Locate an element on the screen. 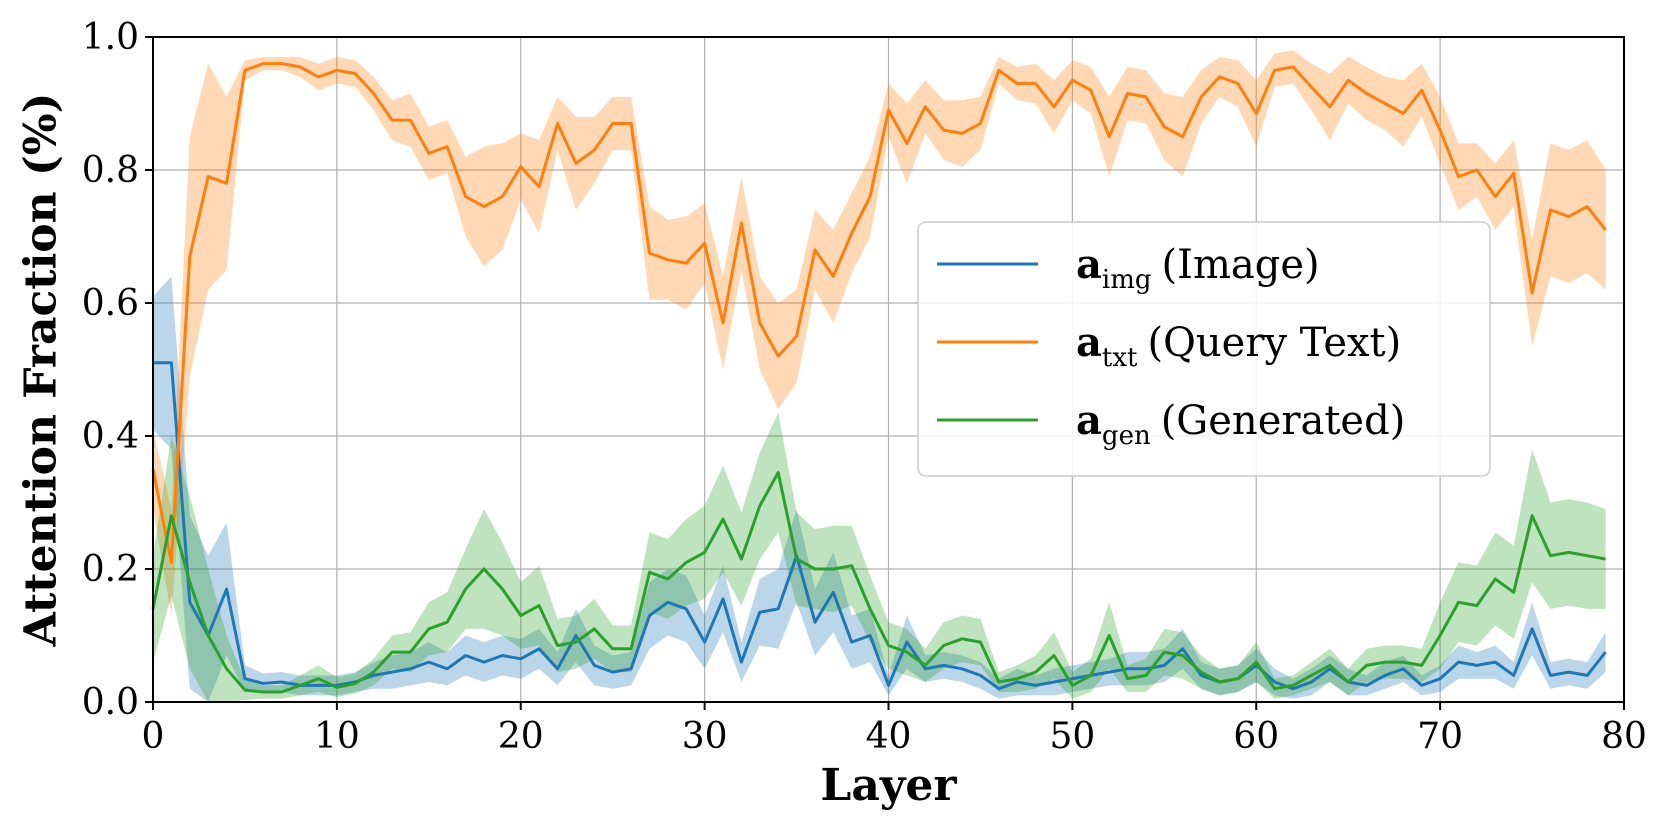 This screenshot has width=1661, height=830. legend-description: (Generated) is located at coordinates (1283, 421).